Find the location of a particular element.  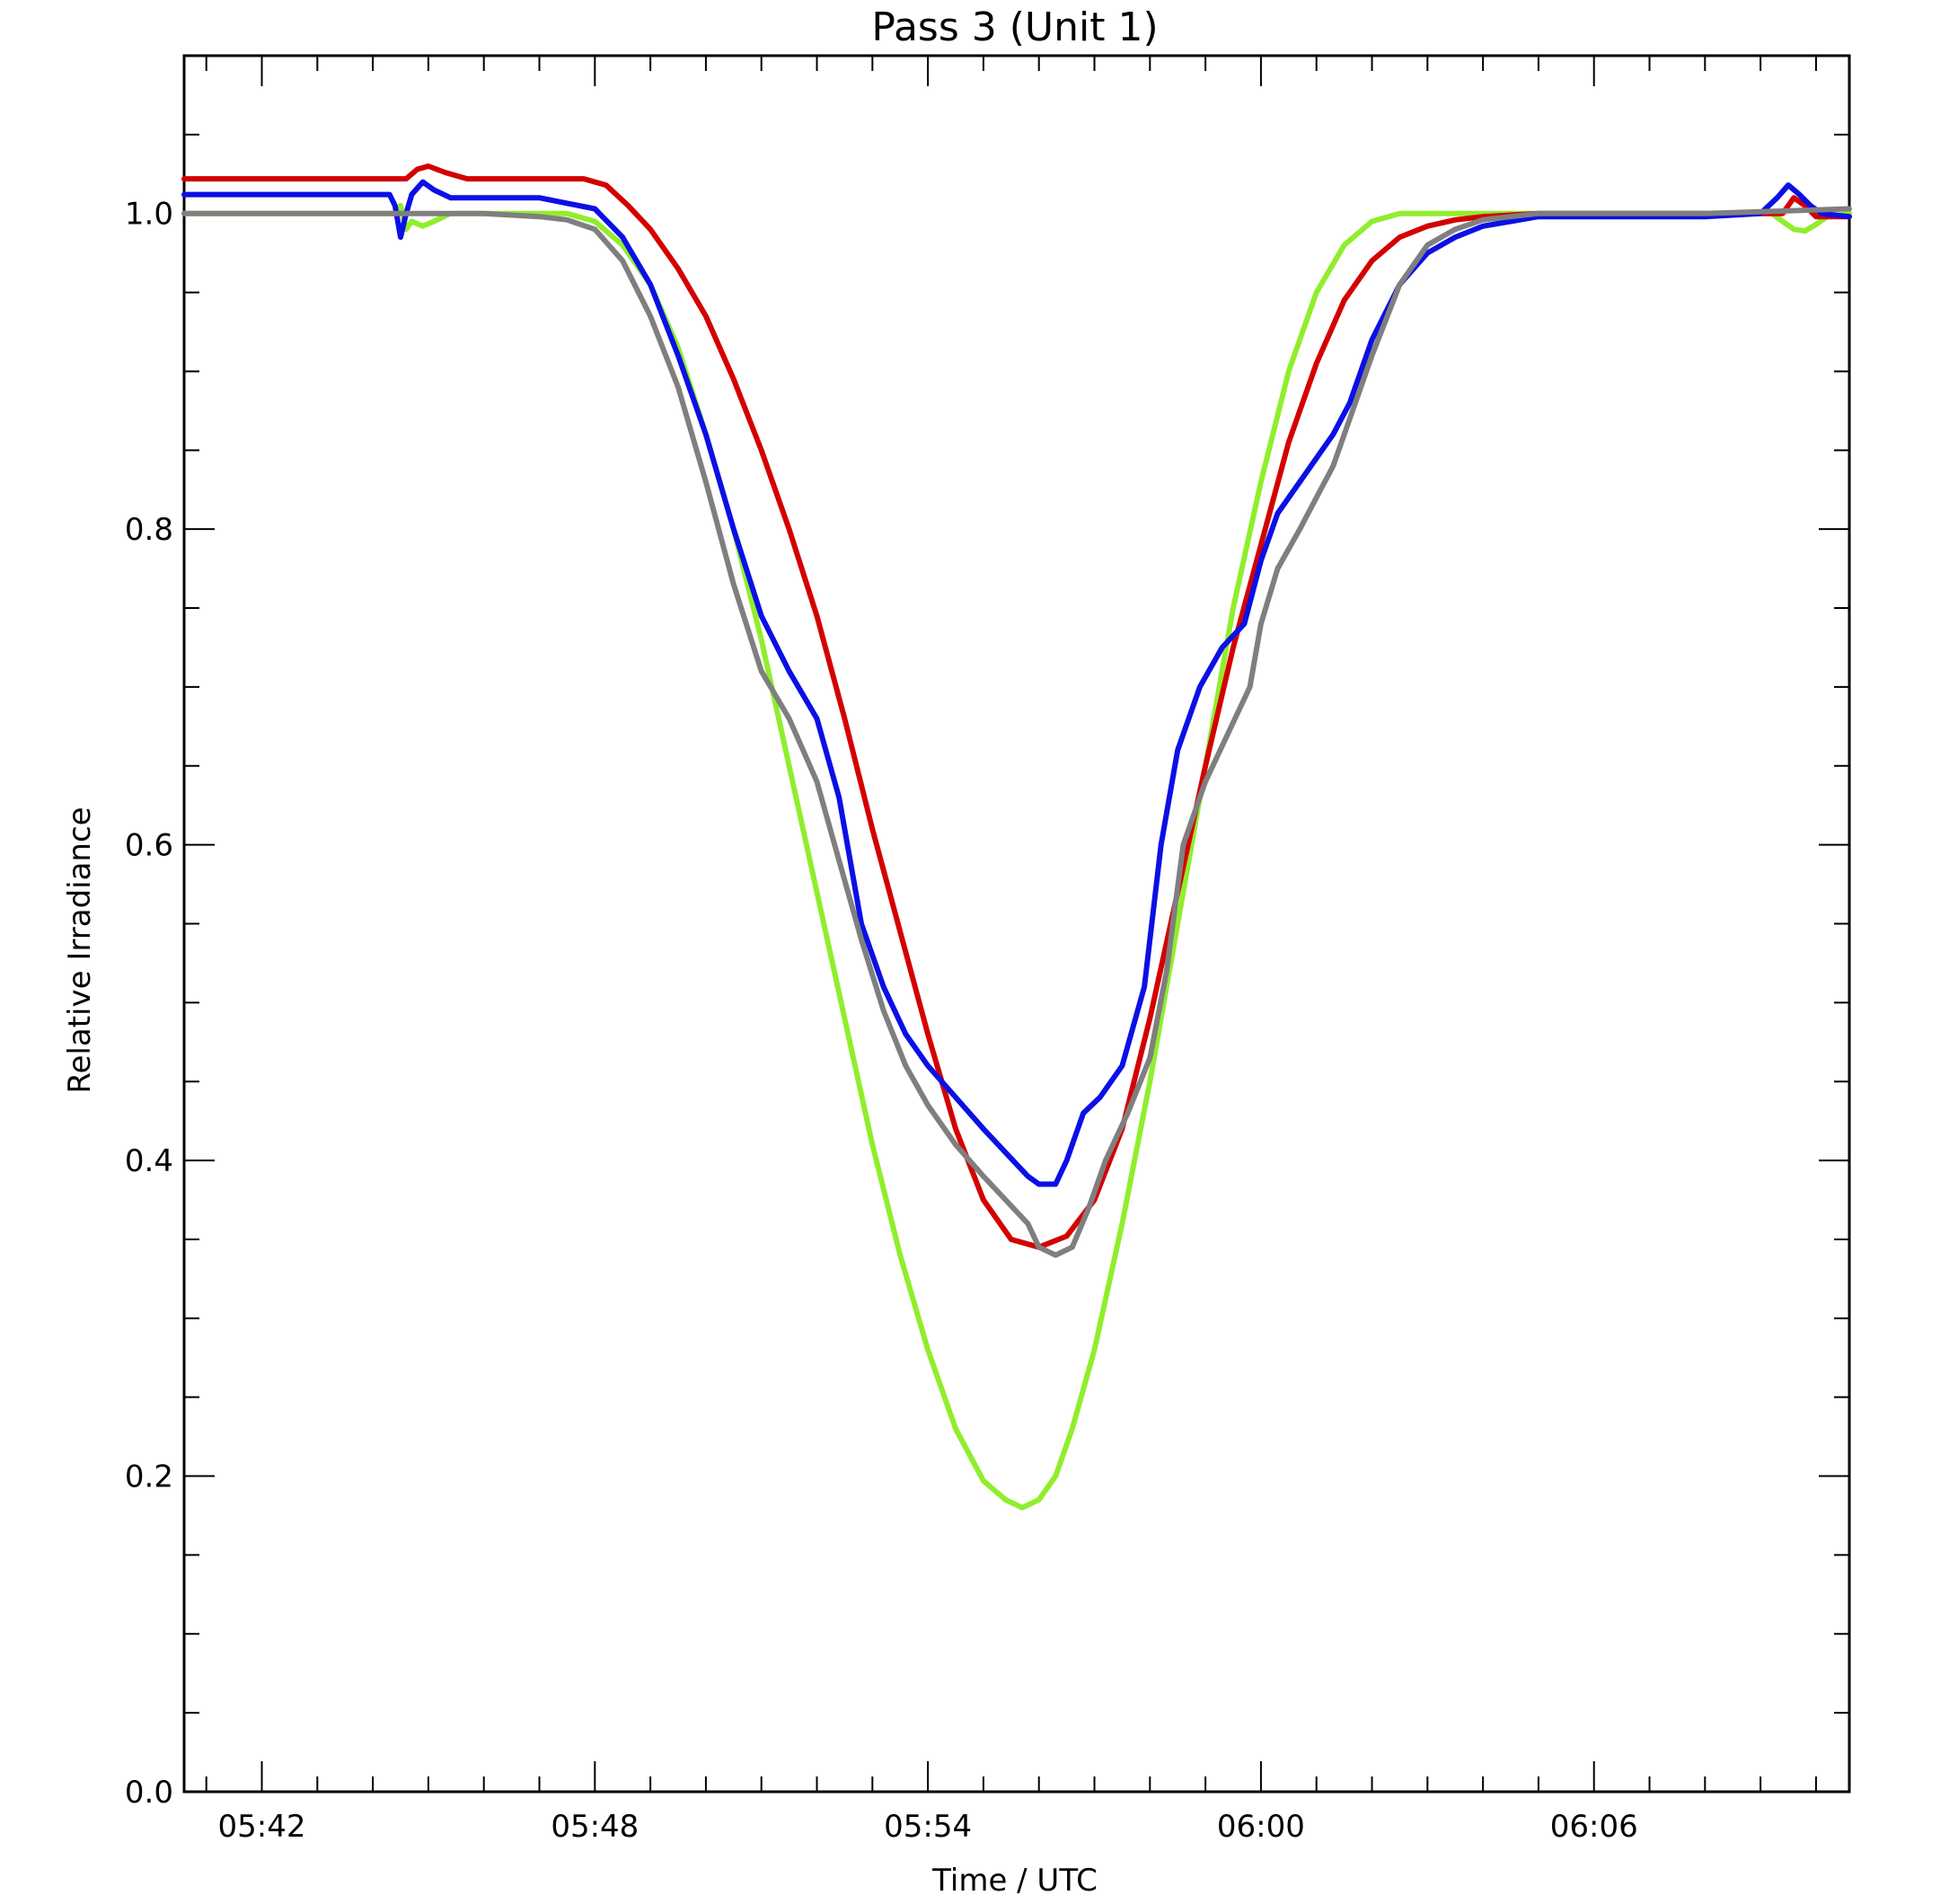

x-tick-label: 05:48 is located at coordinates (595, 1827).